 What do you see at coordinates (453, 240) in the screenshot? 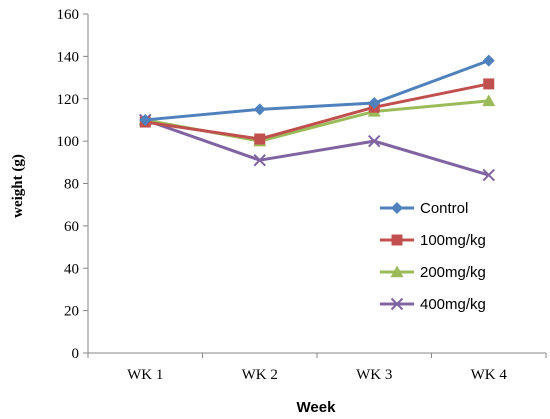
I see `legend-label: 100mg/kg` at bounding box center [453, 240].